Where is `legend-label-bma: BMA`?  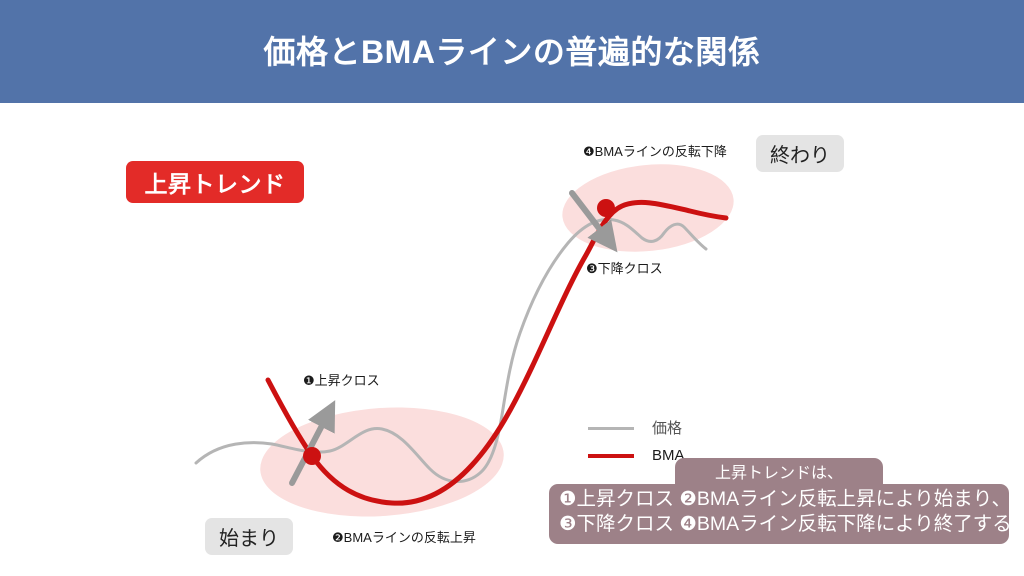 legend-label-bma: BMA is located at coordinates (668, 455).